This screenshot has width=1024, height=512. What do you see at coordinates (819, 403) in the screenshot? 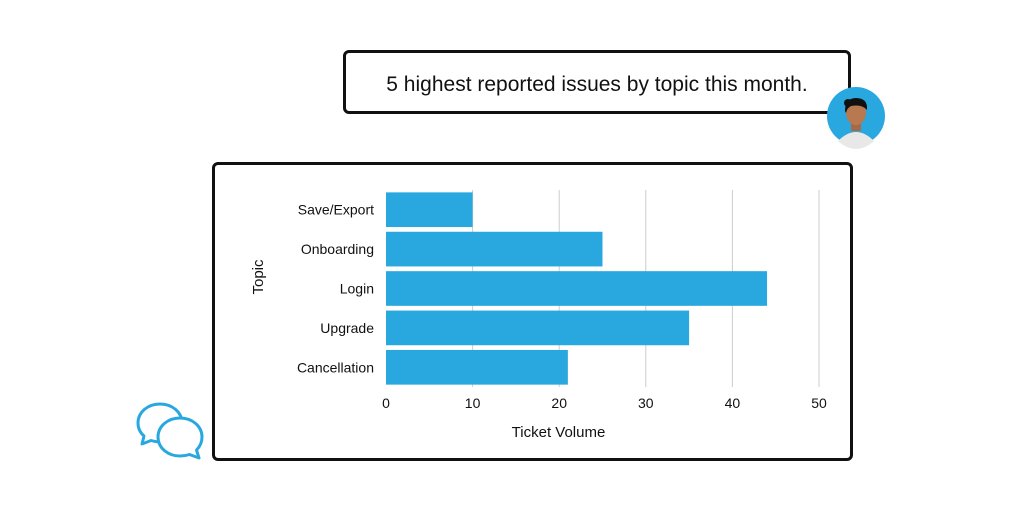
I see `x-tick-label: 50` at bounding box center [819, 403].